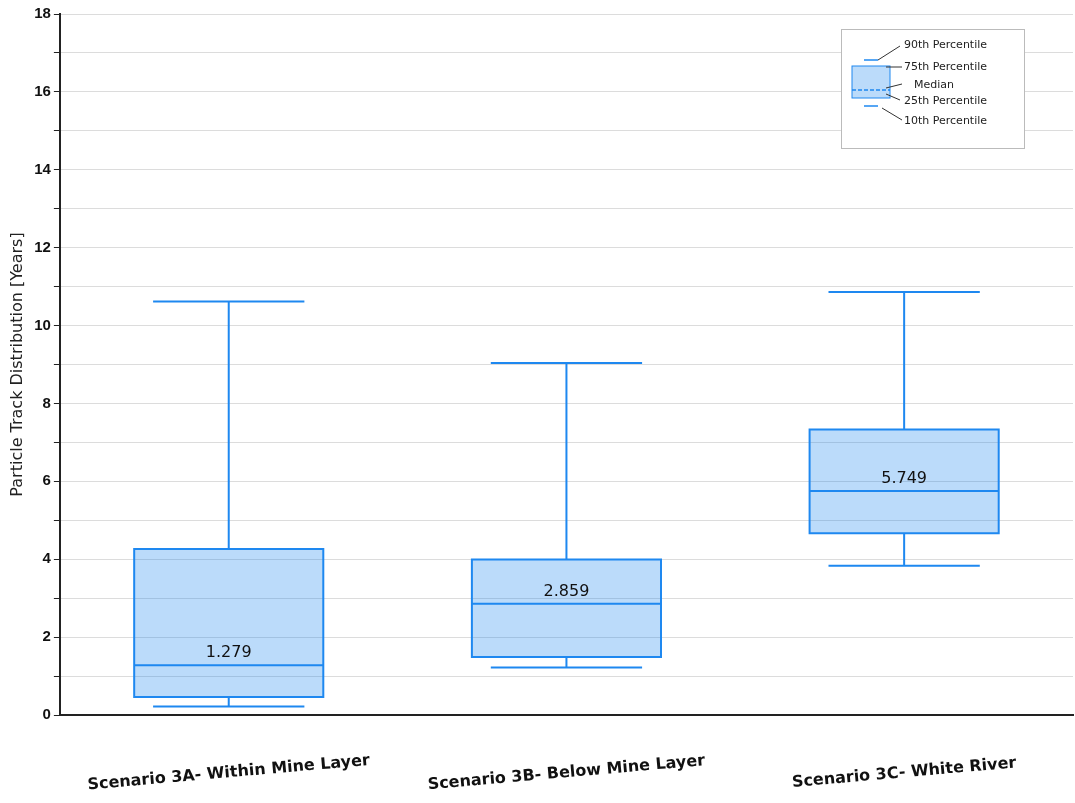 Image resolution: width=1075 pixels, height=803 pixels. Describe the element at coordinates (228, 652) in the screenshot. I see `text: 1.279` at that location.